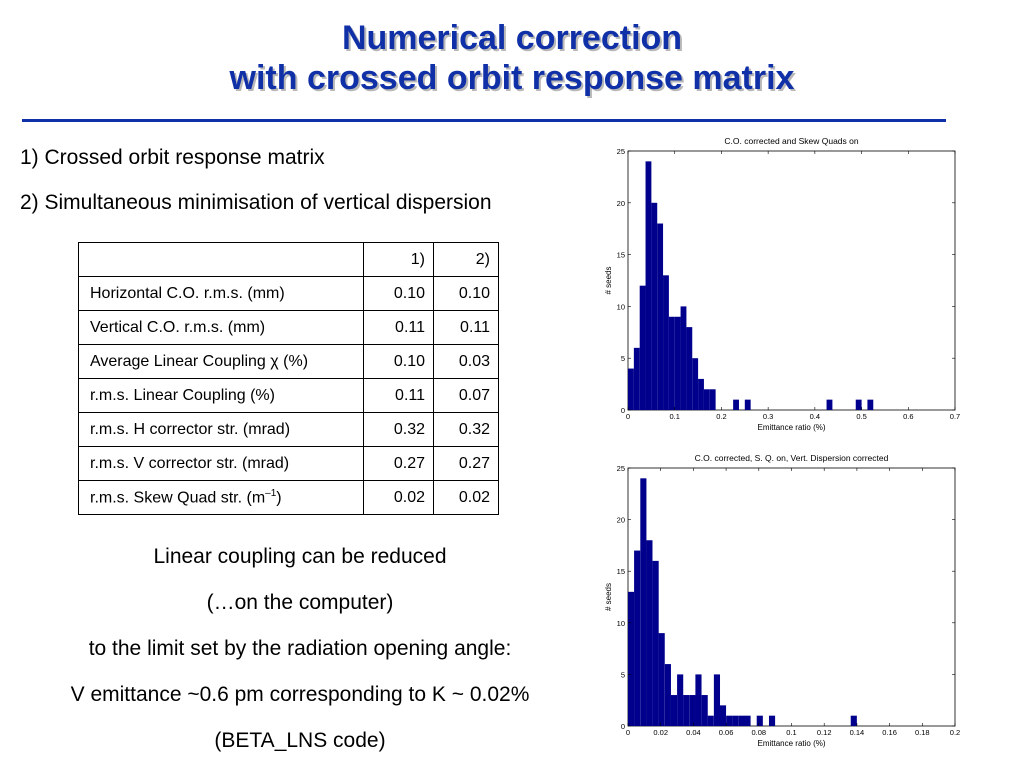 The width and height of the screenshot is (1024, 768). I want to click on chart-title: C.O. corrected and Skew Quads on, so click(791, 141).